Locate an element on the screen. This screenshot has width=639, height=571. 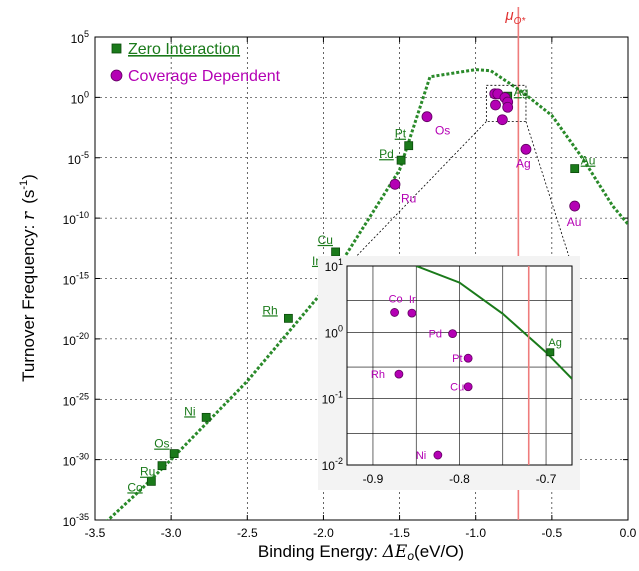
y-axis-label-prefix: Turnover Frequency: is located at coordinates (28, 301).